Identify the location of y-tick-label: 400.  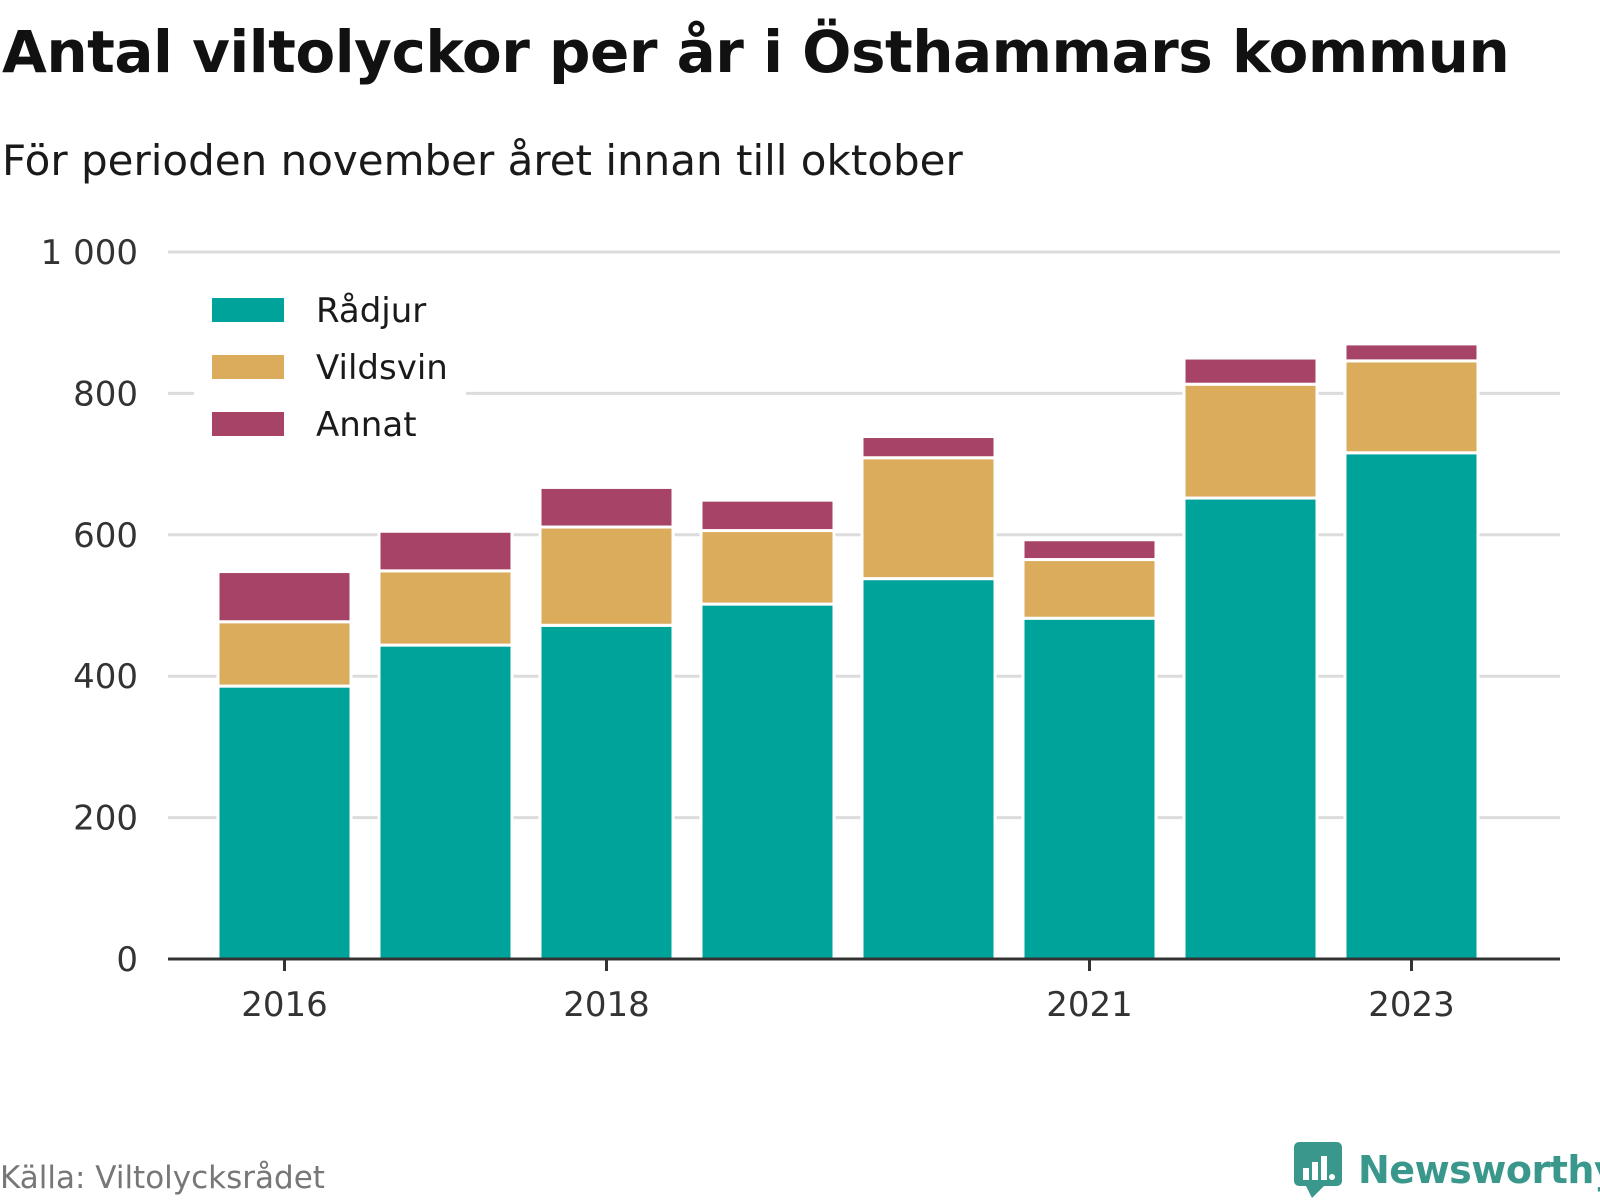
(105, 677).